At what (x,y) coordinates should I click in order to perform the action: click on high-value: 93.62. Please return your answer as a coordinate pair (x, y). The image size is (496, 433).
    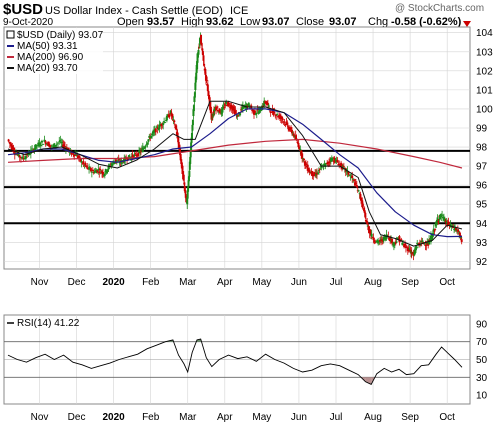
    Looking at the image, I should click on (220, 22).